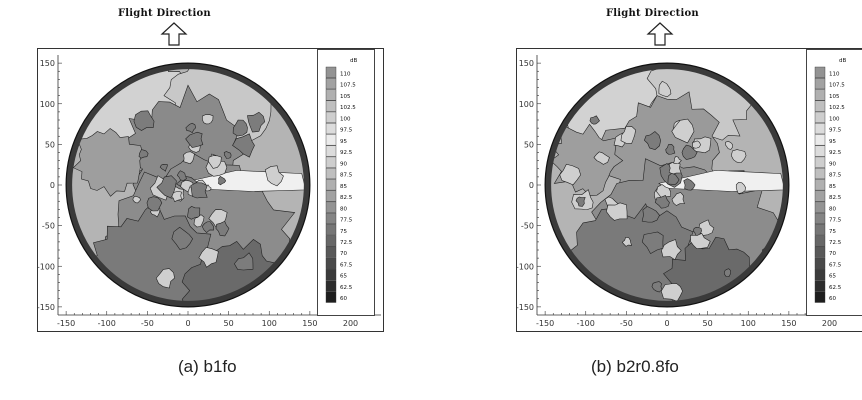  I want to click on x-tick-label: 100, so click(748, 323).